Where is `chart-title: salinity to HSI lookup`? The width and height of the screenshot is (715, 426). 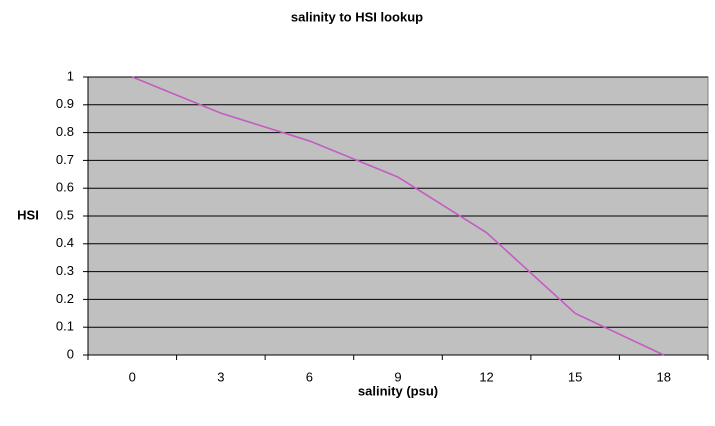 chart-title: salinity to HSI lookup is located at coordinates (357, 16).